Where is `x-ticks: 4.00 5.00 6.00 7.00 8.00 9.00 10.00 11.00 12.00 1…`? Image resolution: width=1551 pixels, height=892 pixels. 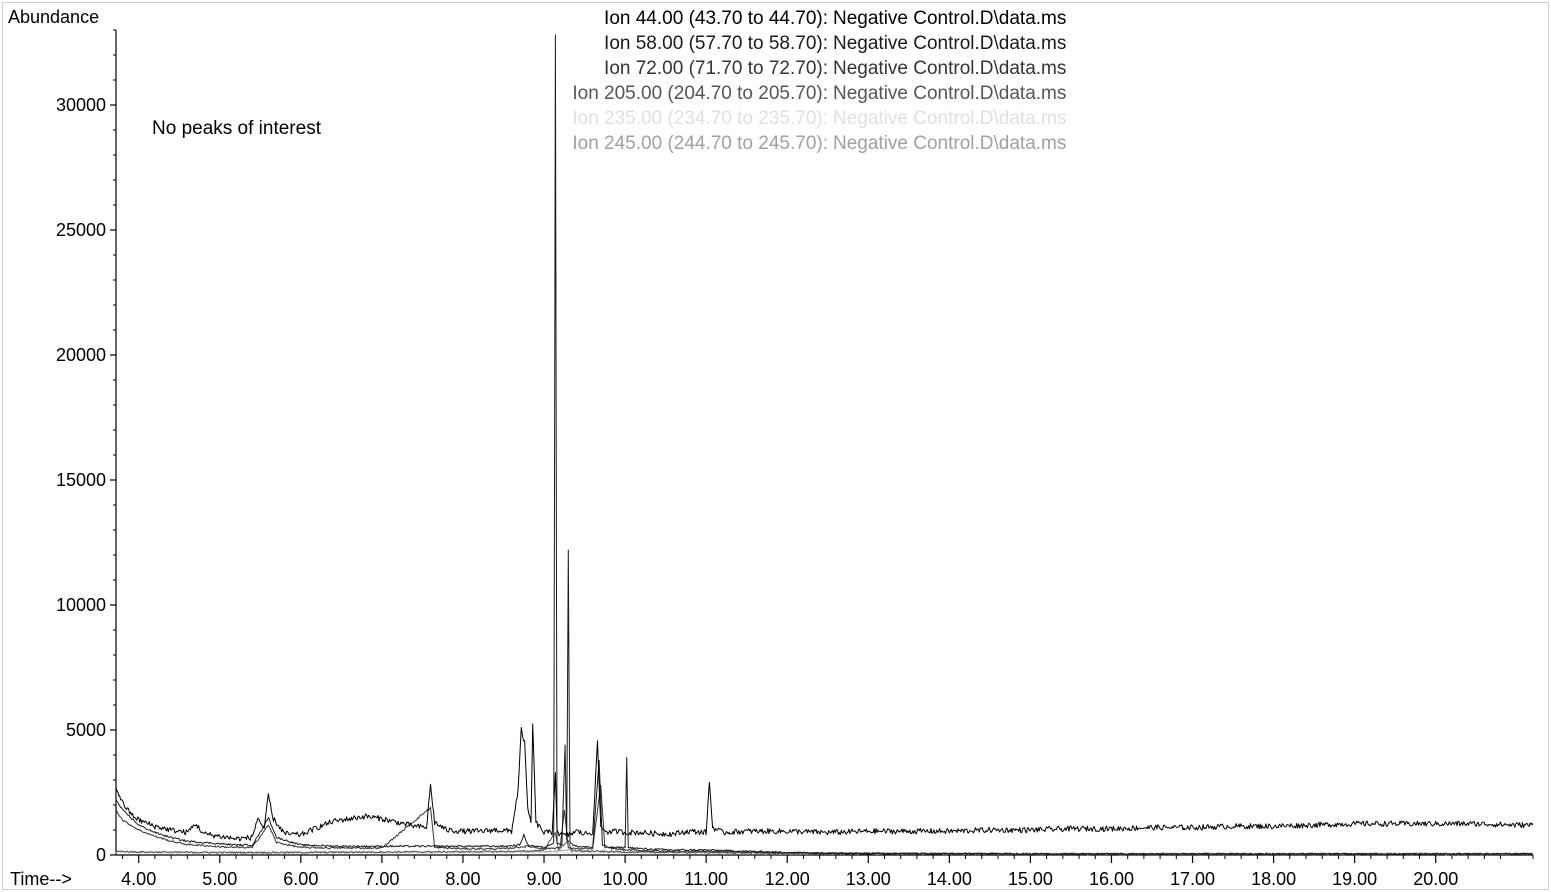
x-ticks: 4.00 5.00 6.00 7.00 8.00 9.00 10.00 11.00 12.00 1… is located at coordinates (827, 872).